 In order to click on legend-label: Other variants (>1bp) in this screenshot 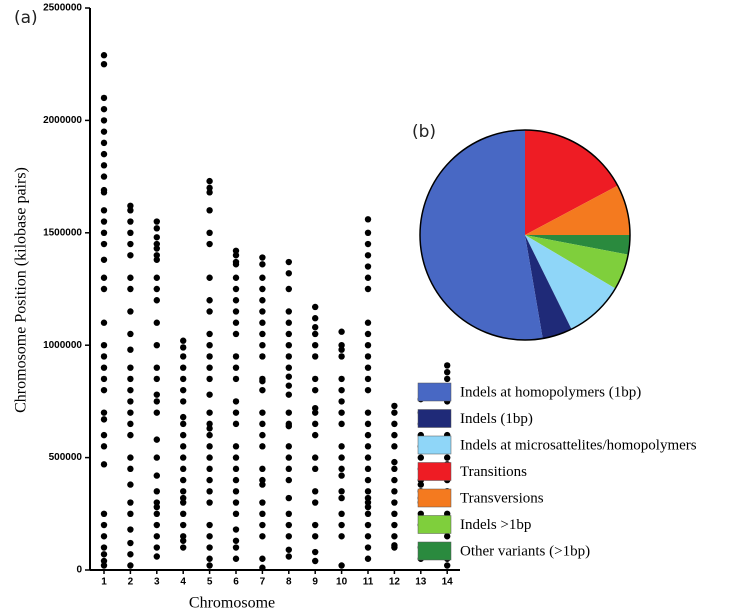, I will do `click(525, 551)`.